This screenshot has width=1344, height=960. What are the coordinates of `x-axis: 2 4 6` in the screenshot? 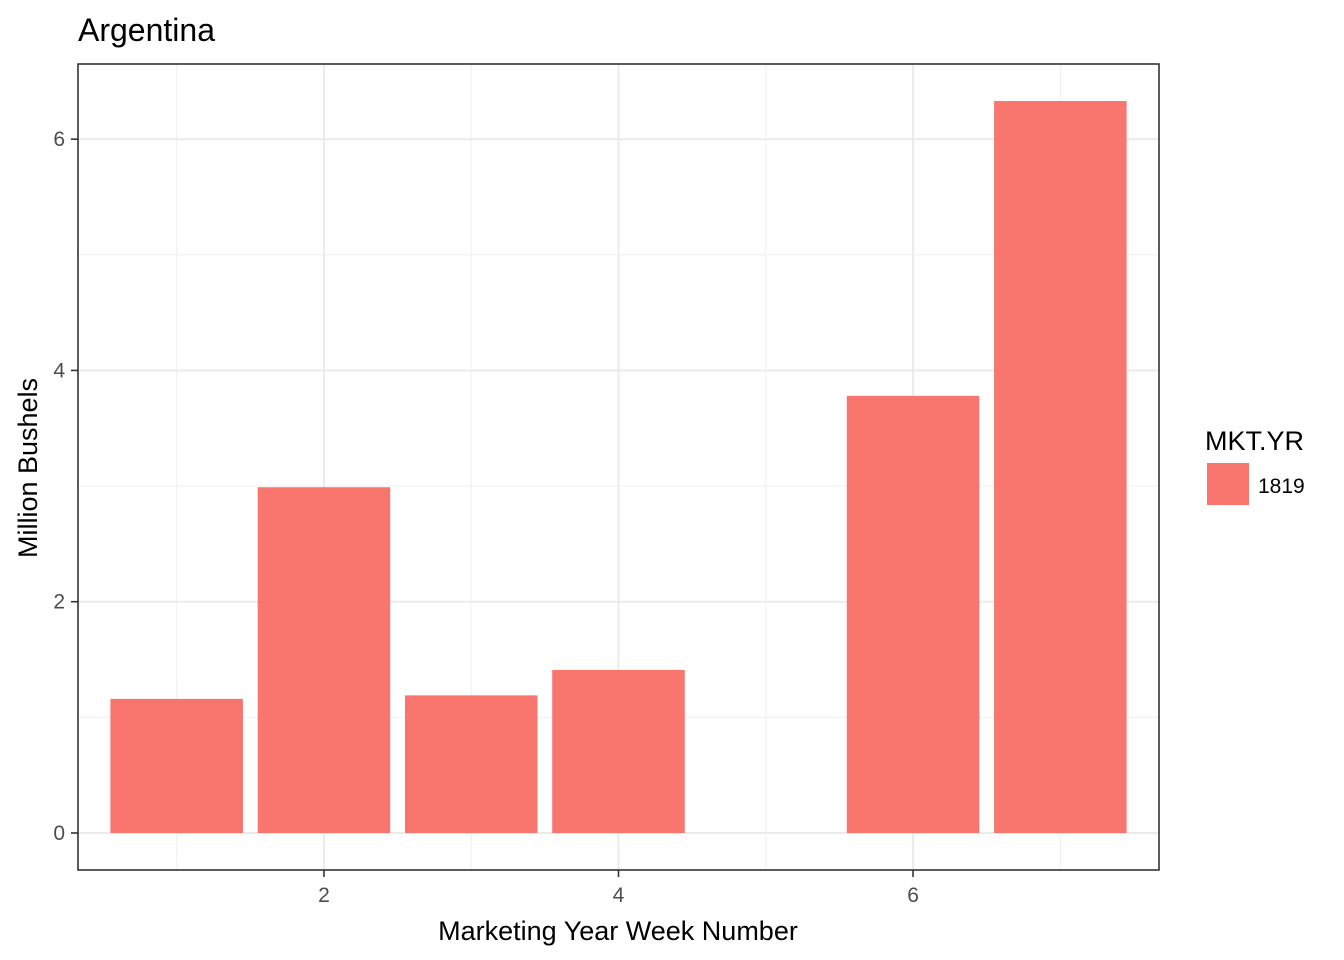 It's located at (618, 888).